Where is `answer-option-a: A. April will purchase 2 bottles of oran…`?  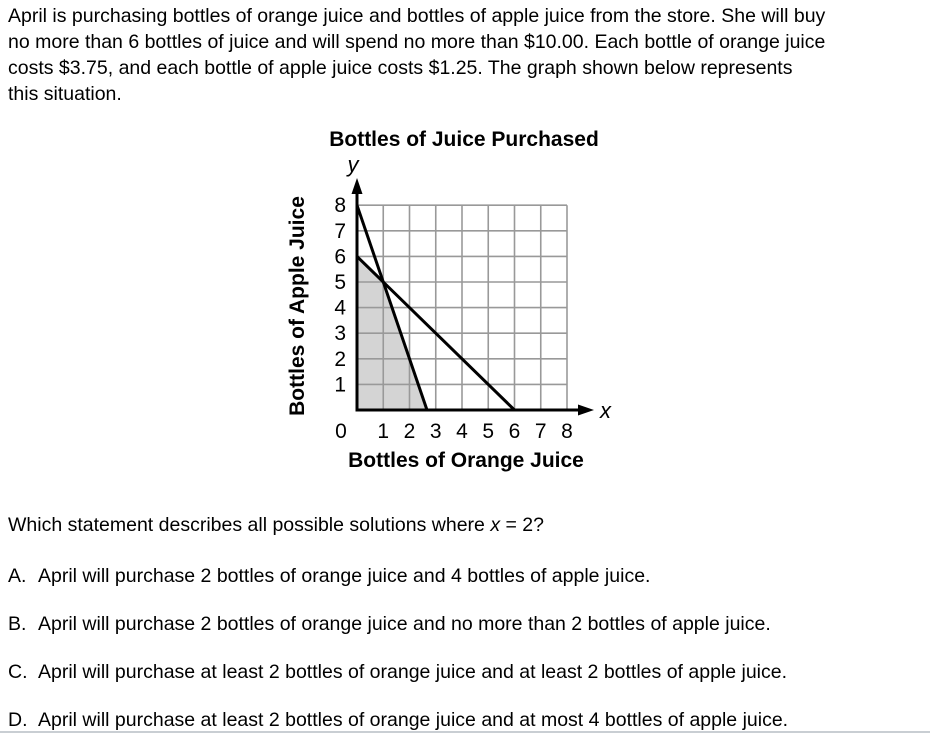 answer-option-a: A. April will purchase 2 bottles of oran… is located at coordinates (468, 576).